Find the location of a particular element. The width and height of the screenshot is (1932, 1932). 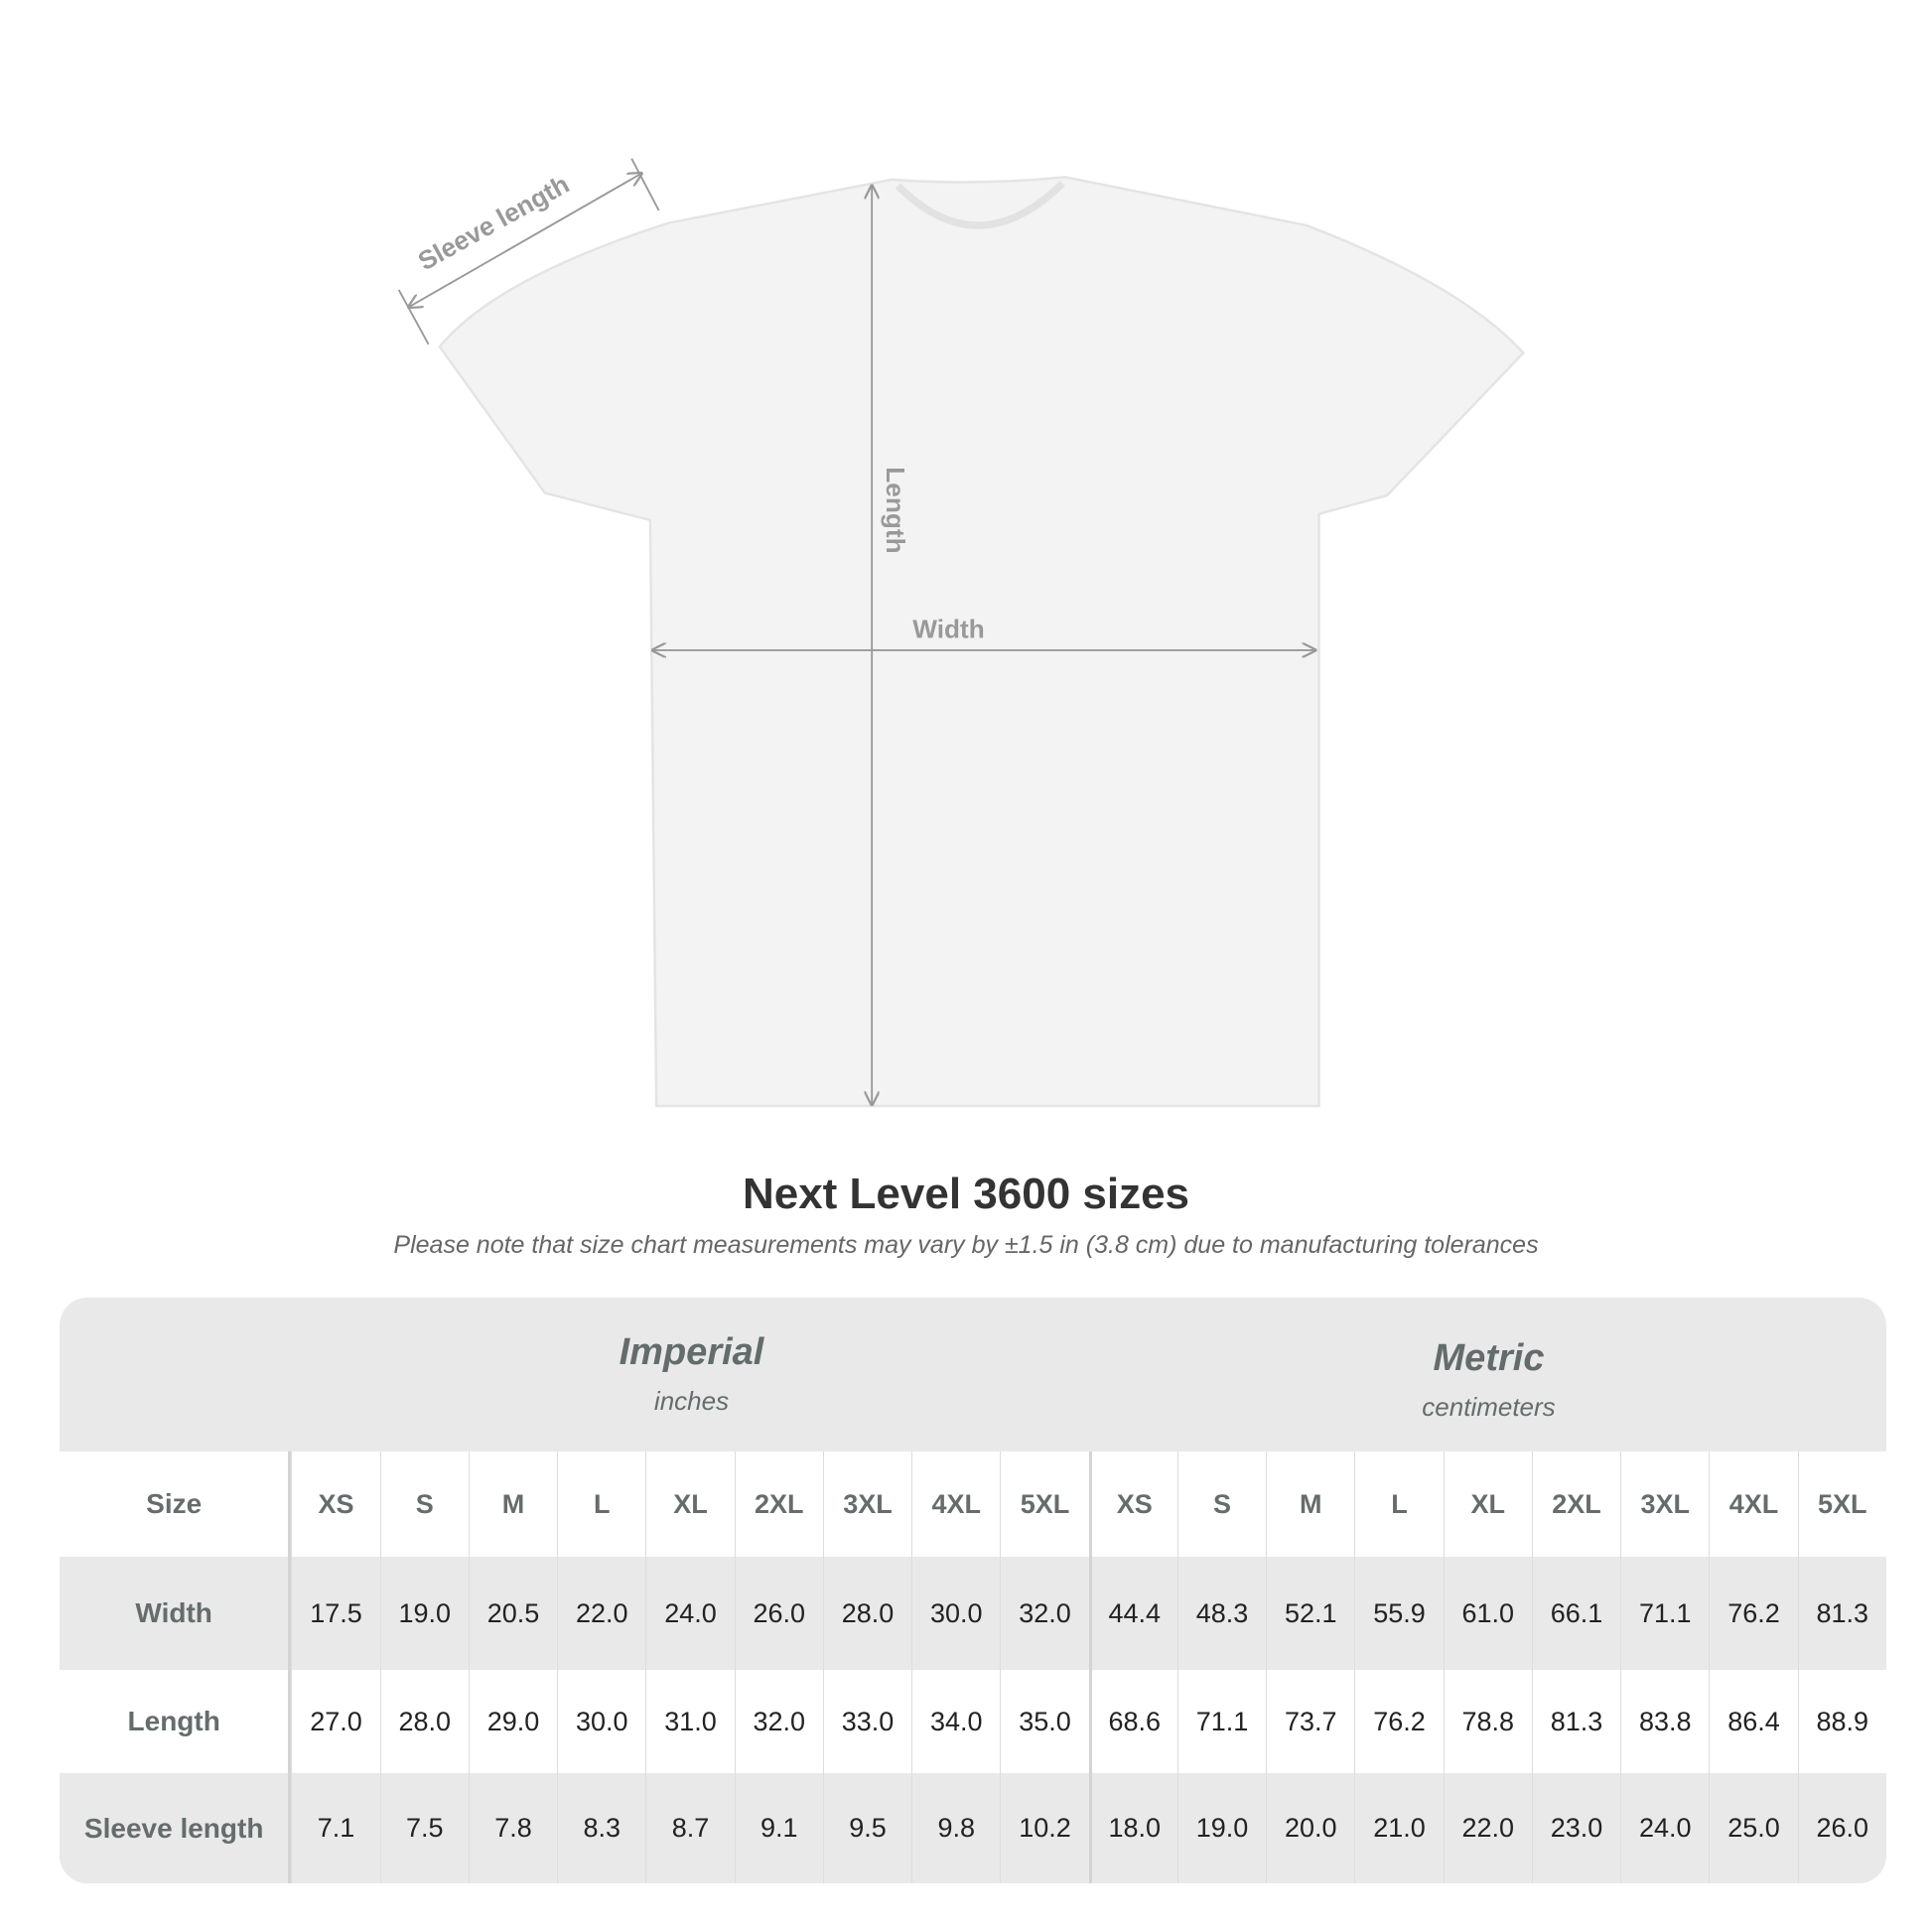

imperial-value-cell: 8.3 is located at coordinates (601, 1828).